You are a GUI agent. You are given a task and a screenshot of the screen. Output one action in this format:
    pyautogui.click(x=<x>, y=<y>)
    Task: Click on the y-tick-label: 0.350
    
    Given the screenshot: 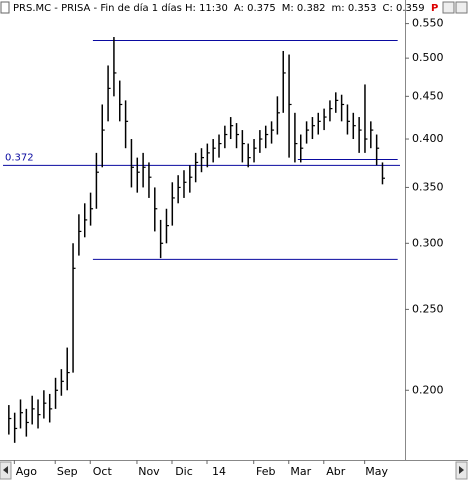 What is the action you would take?
    pyautogui.click(x=428, y=186)
    